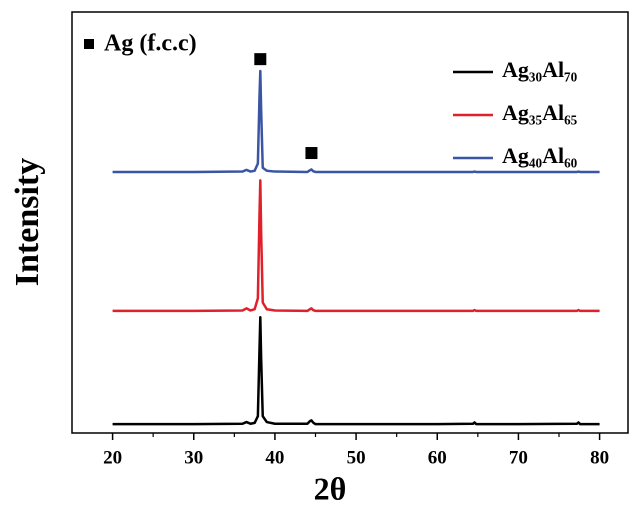  Describe the element at coordinates (437, 457) in the screenshot. I see `x-tick-label: 60` at that location.